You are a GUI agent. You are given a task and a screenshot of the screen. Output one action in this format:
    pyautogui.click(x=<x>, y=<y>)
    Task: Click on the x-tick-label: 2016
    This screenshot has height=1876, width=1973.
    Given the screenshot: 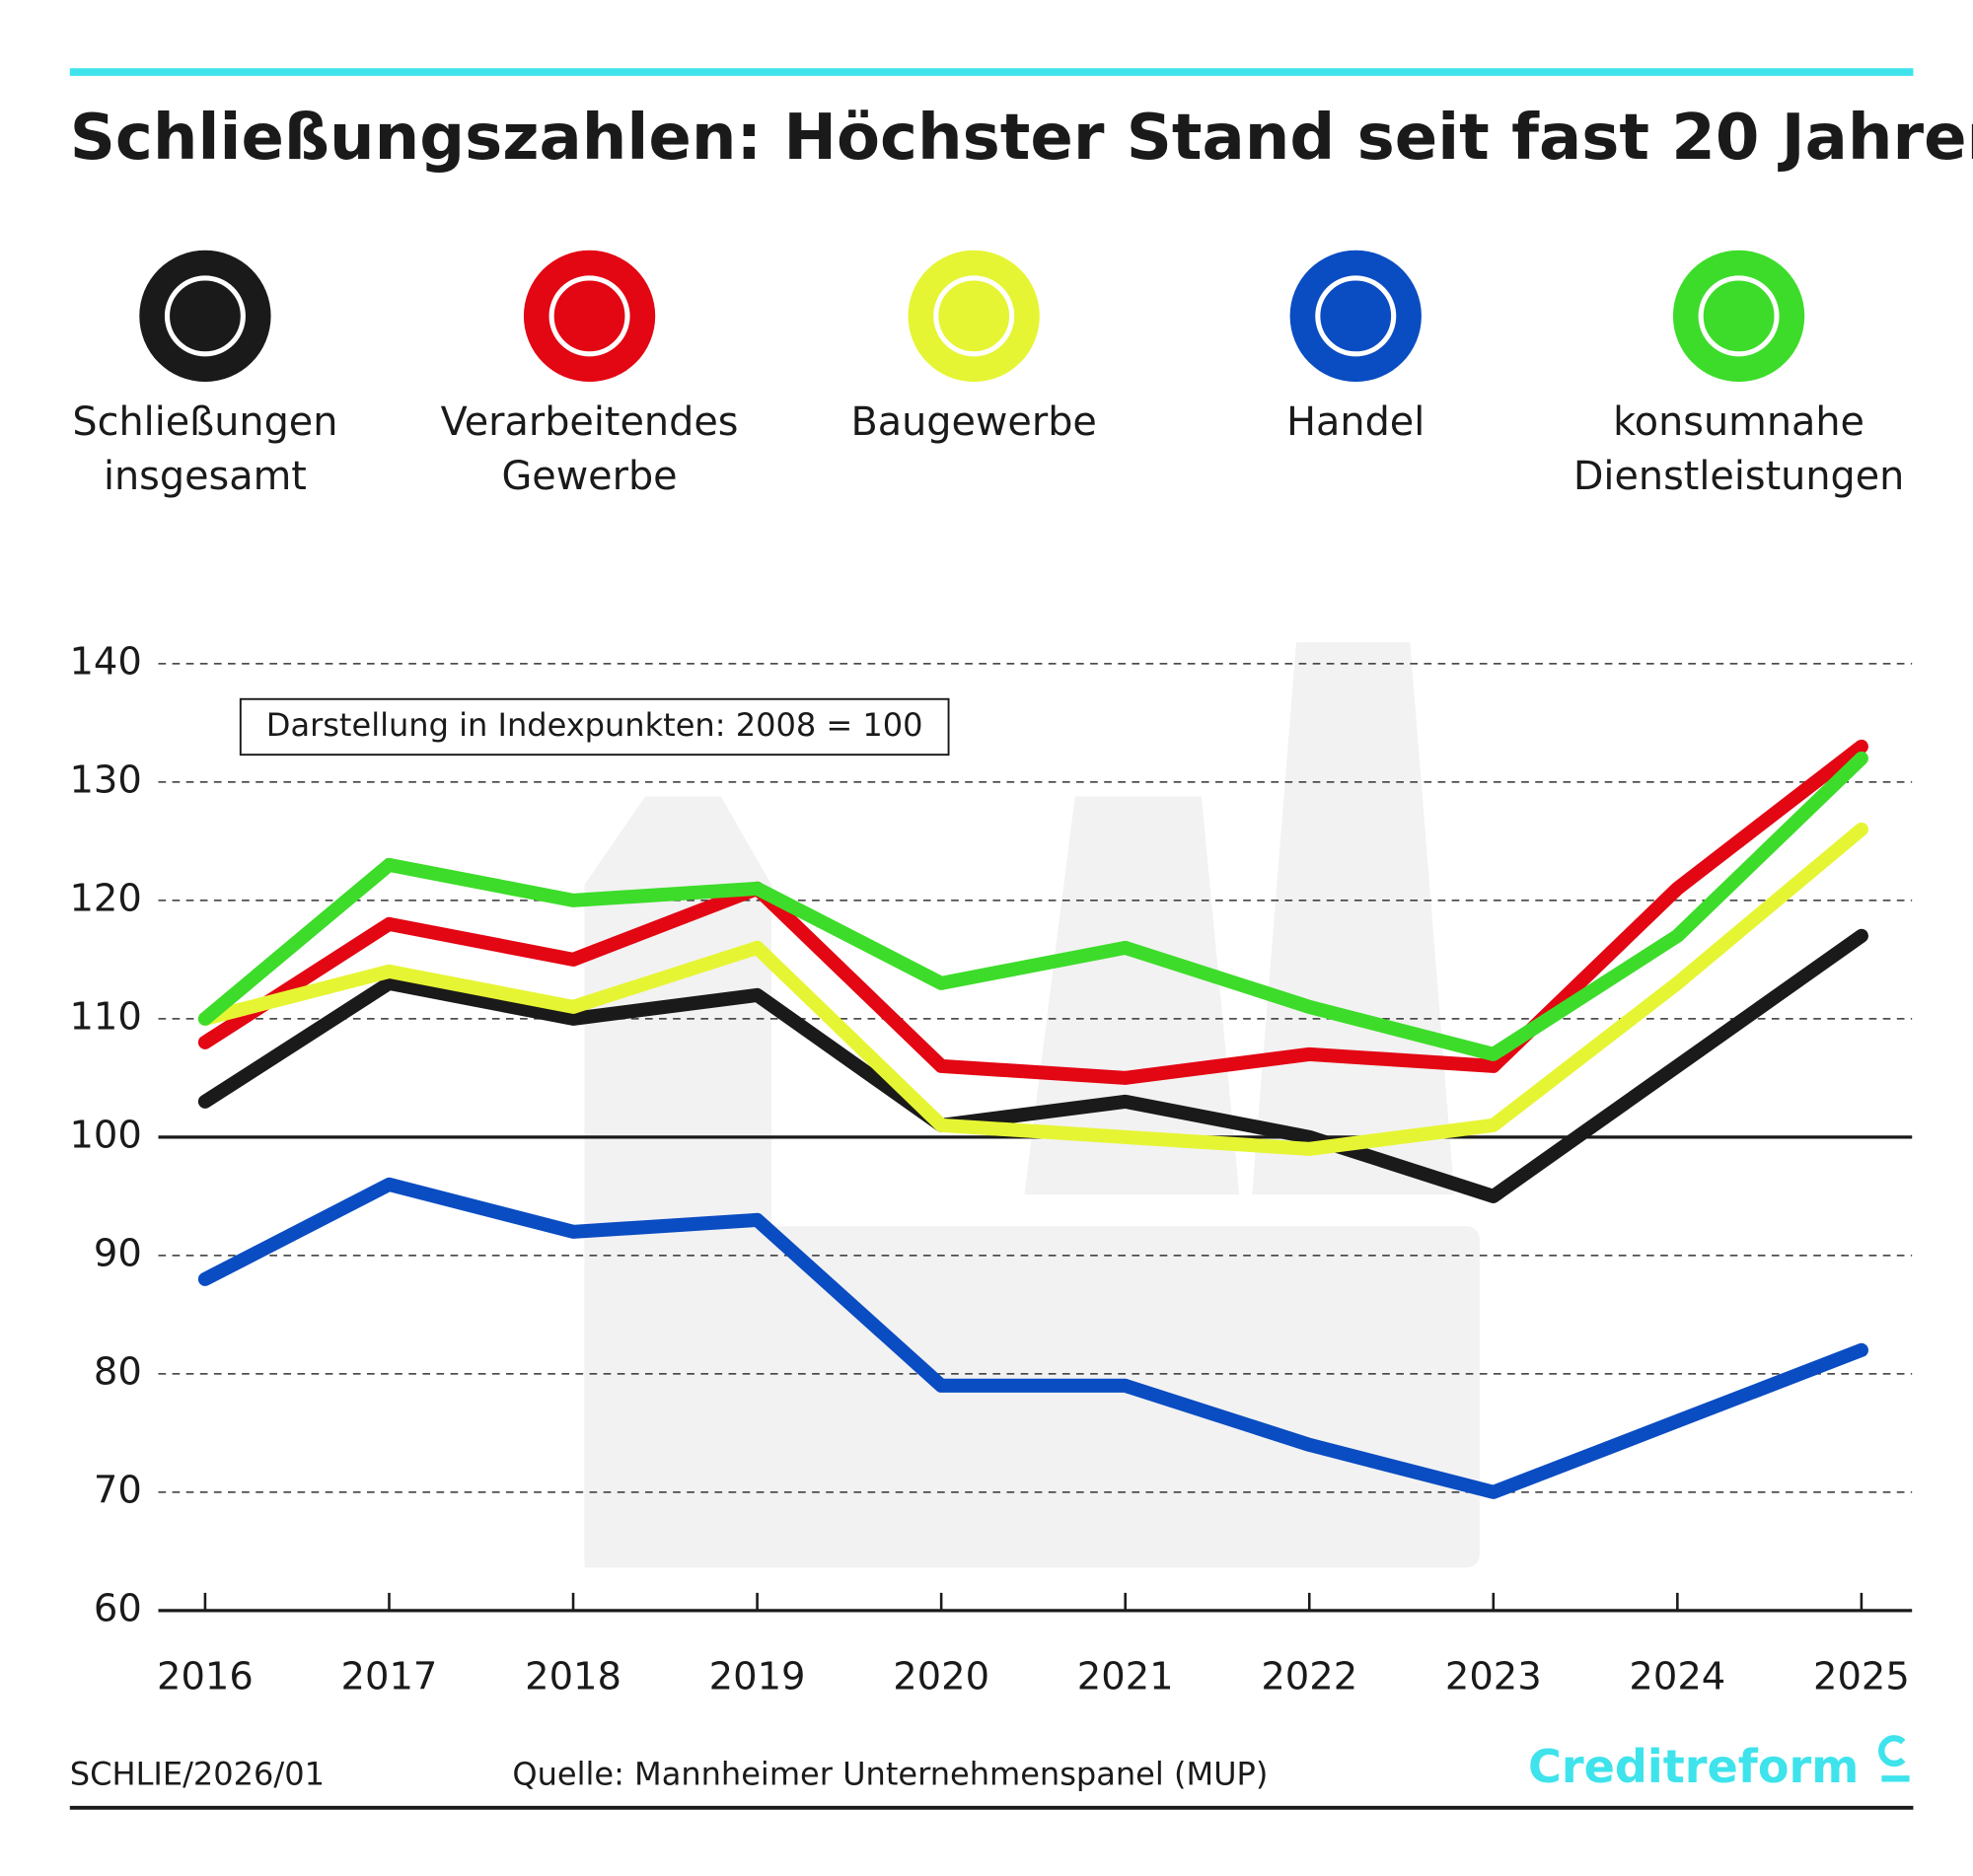 What is the action you would take?
    pyautogui.click(x=206, y=1677)
    